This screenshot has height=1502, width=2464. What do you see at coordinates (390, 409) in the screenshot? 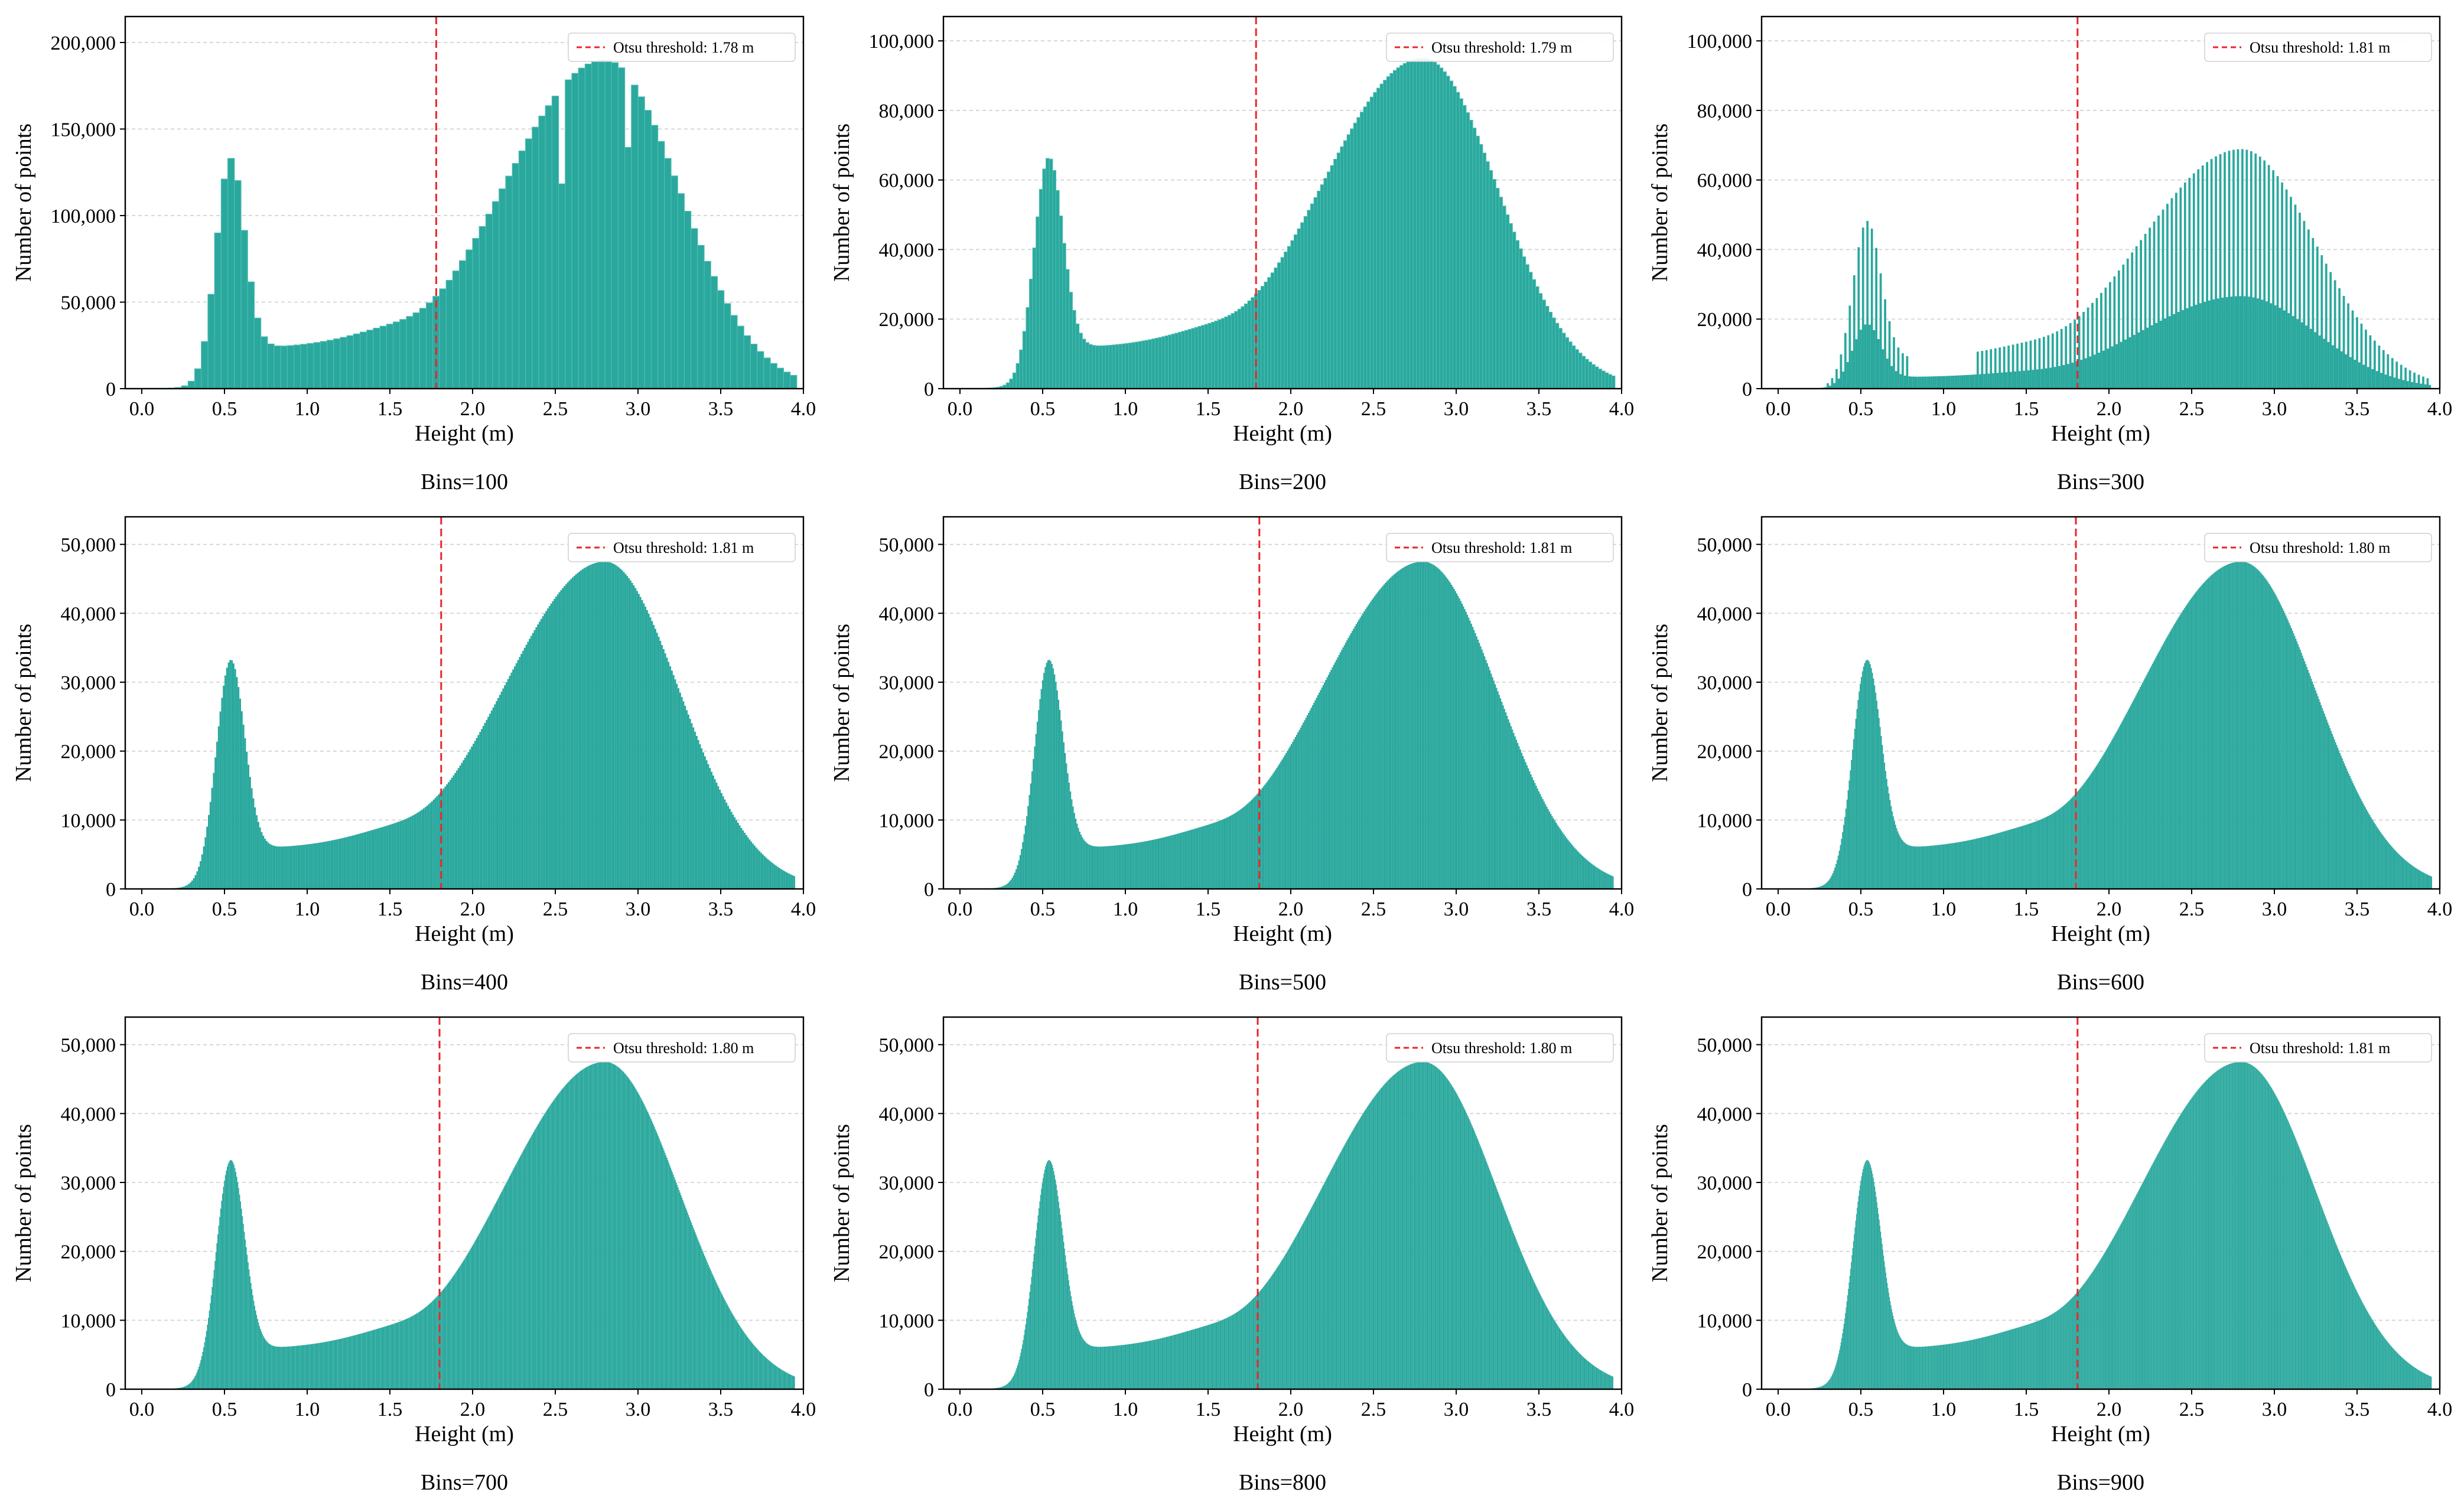
I see `x-tick-label: 1.5` at bounding box center [390, 409].